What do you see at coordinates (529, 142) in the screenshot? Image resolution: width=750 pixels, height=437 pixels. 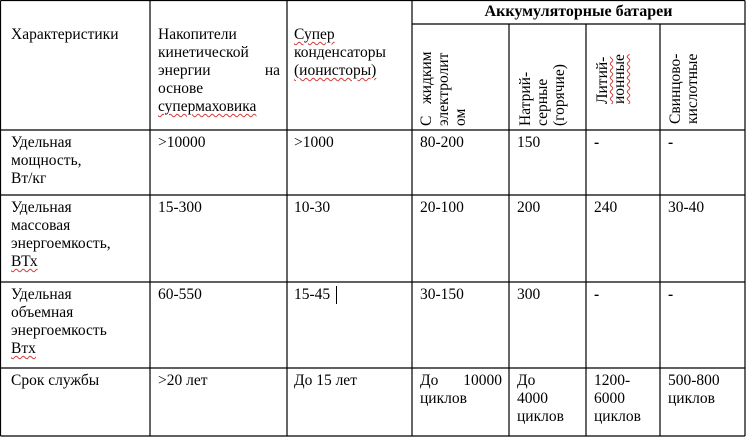 I see `row-power-nas: 150` at bounding box center [529, 142].